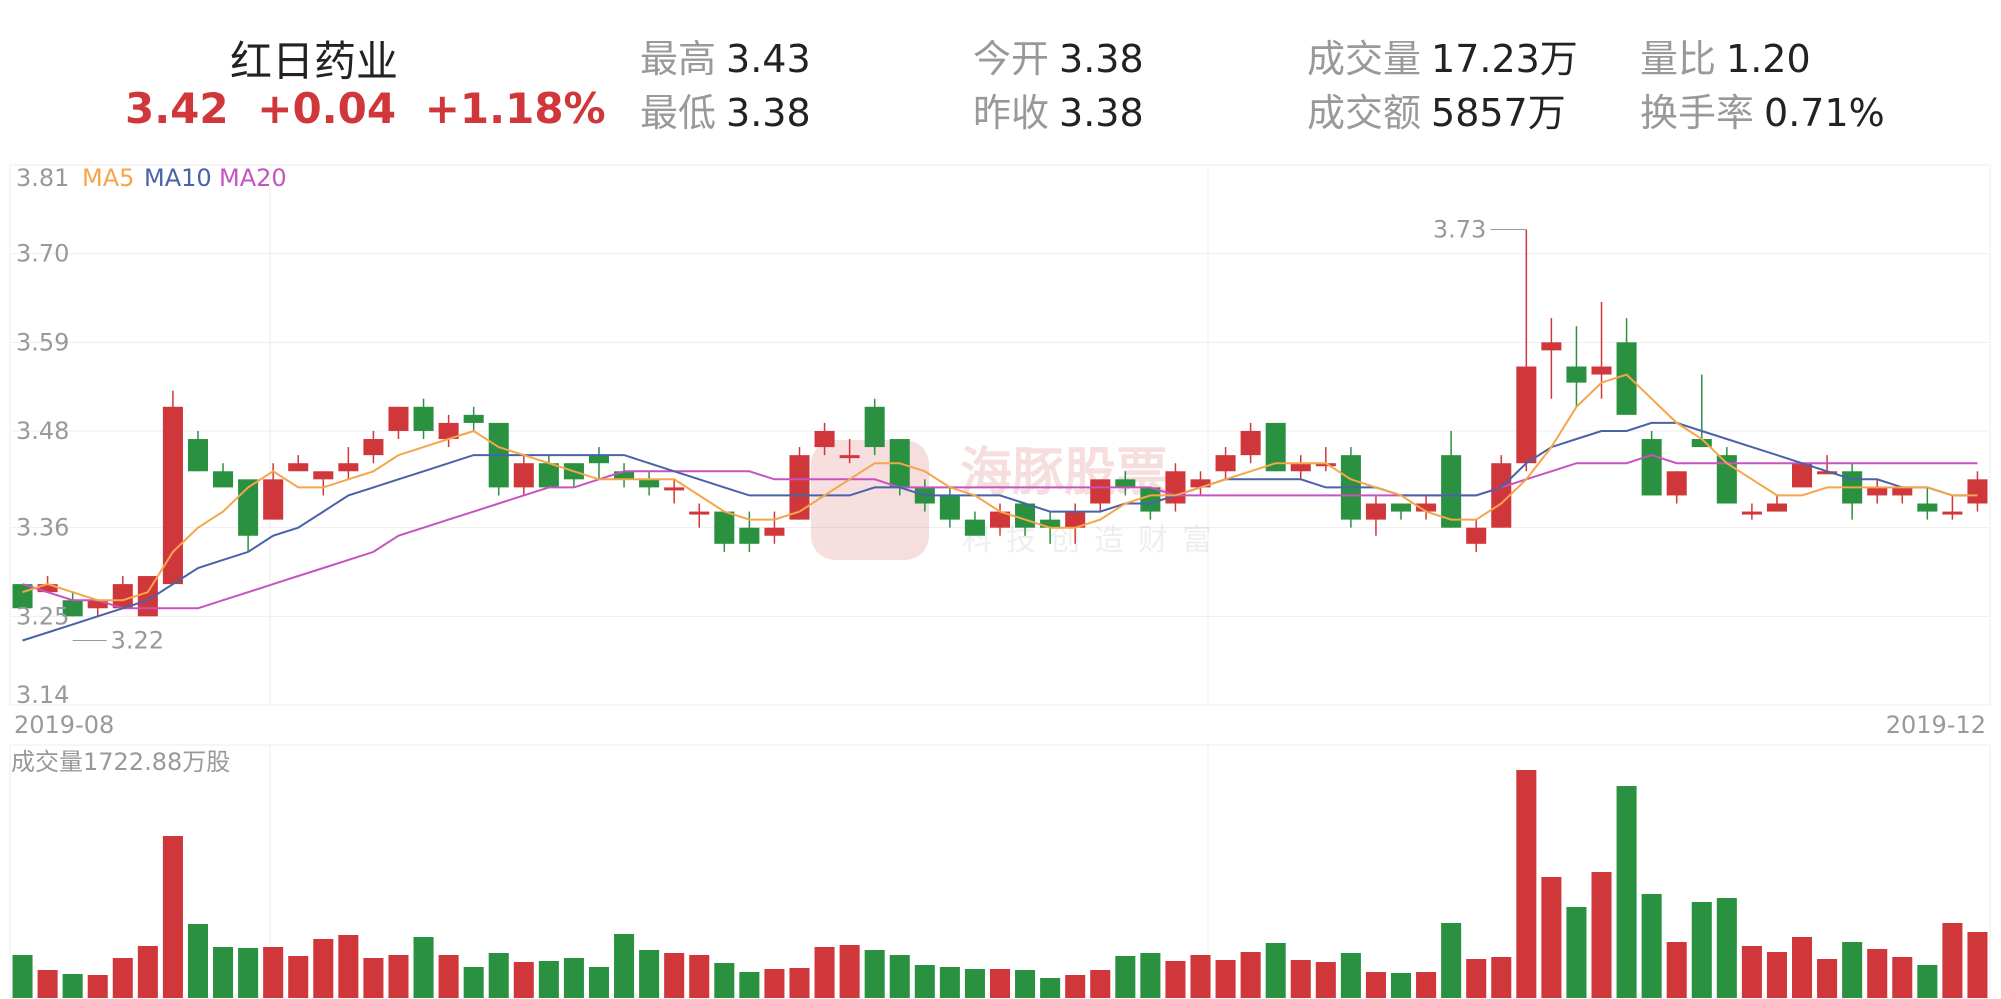 Image resolution: width=2001 pixels, height=999 pixels. What do you see at coordinates (1011, 113) in the screenshot?
I see `stat-prev-close-label: 昨收` at bounding box center [1011, 113].